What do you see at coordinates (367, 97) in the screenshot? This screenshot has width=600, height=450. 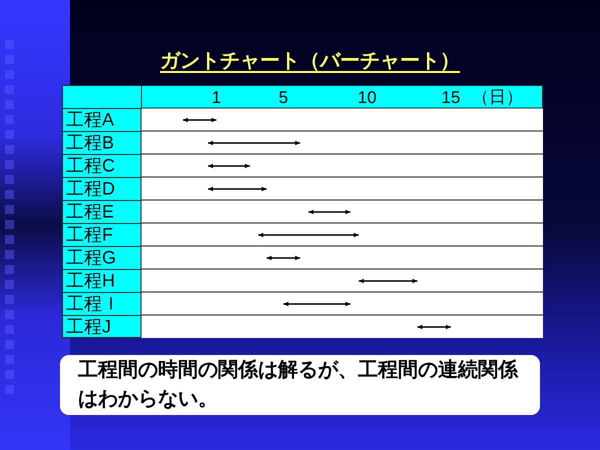 I see `x-tick-label: 10` at bounding box center [367, 97].